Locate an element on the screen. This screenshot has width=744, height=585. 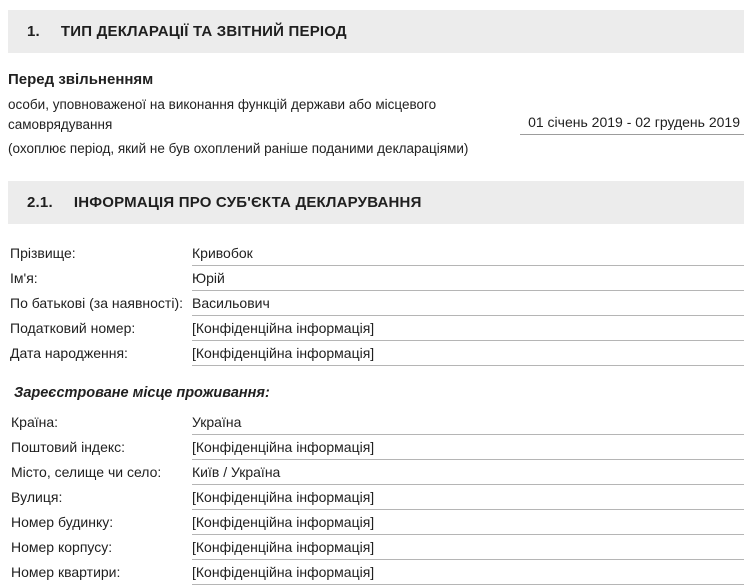
field-label: Номер будинку: is located at coordinates (62, 522).